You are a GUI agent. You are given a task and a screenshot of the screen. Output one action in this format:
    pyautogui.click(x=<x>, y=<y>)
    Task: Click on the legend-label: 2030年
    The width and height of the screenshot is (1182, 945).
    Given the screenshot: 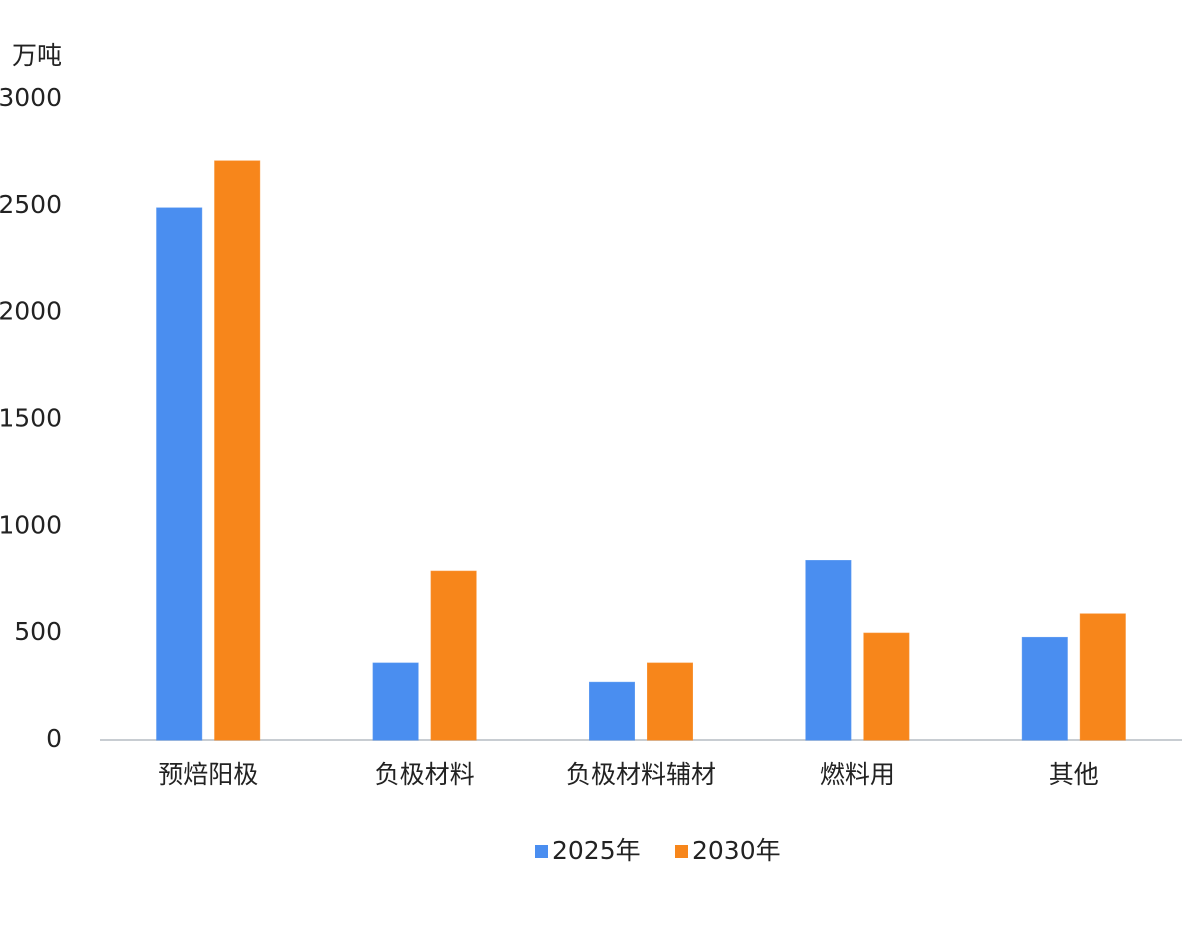 What is the action you would take?
    pyautogui.click(x=736, y=850)
    